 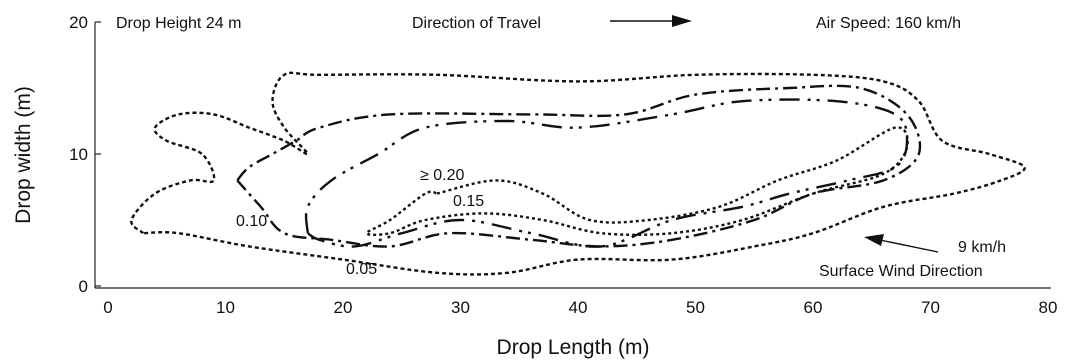 I want to click on y-tick-label: 0, so click(x=83, y=286).